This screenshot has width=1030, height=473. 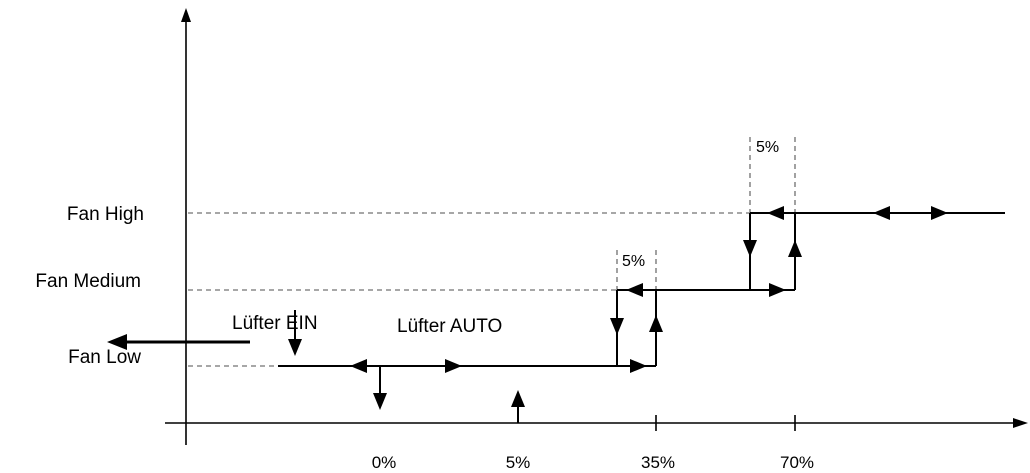 What do you see at coordinates (104, 357) in the screenshot?
I see `label-fan-low: Fan Low` at bounding box center [104, 357].